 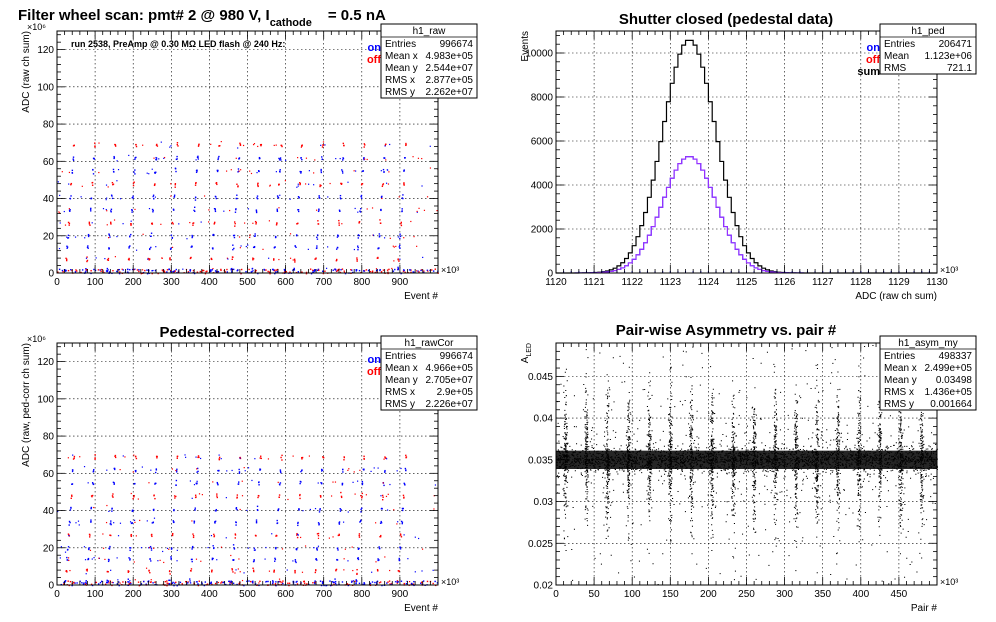 I want to click on stats-box, so click(x=928, y=373).